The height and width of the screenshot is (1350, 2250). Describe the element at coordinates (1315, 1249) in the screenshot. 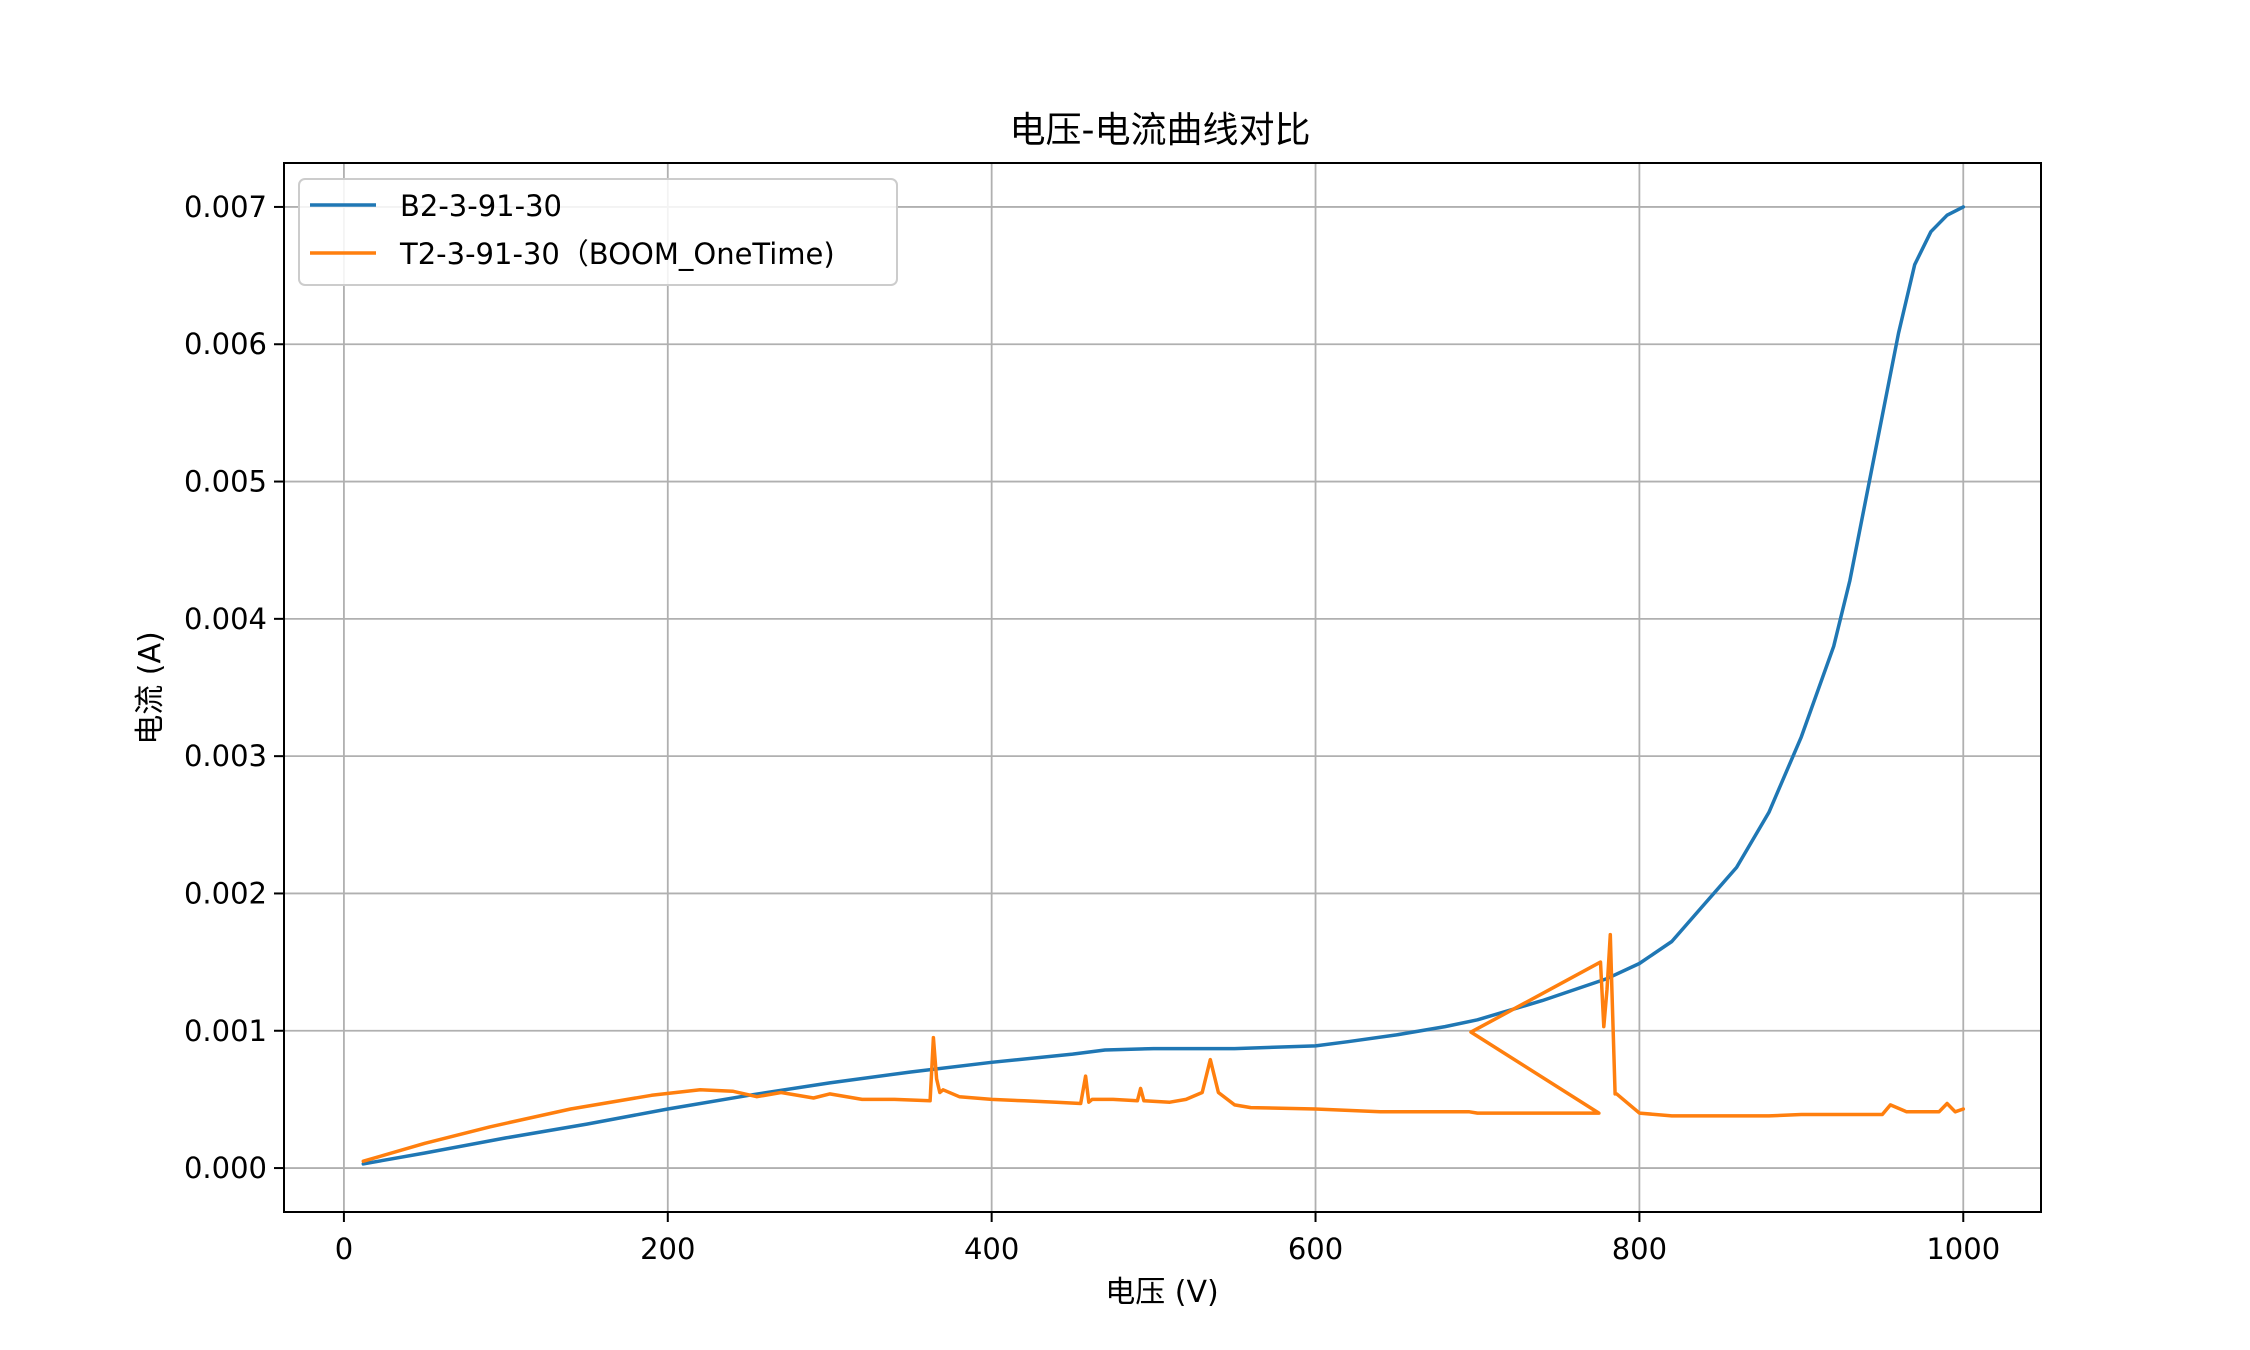

I see `x-tick-label: 600` at that location.